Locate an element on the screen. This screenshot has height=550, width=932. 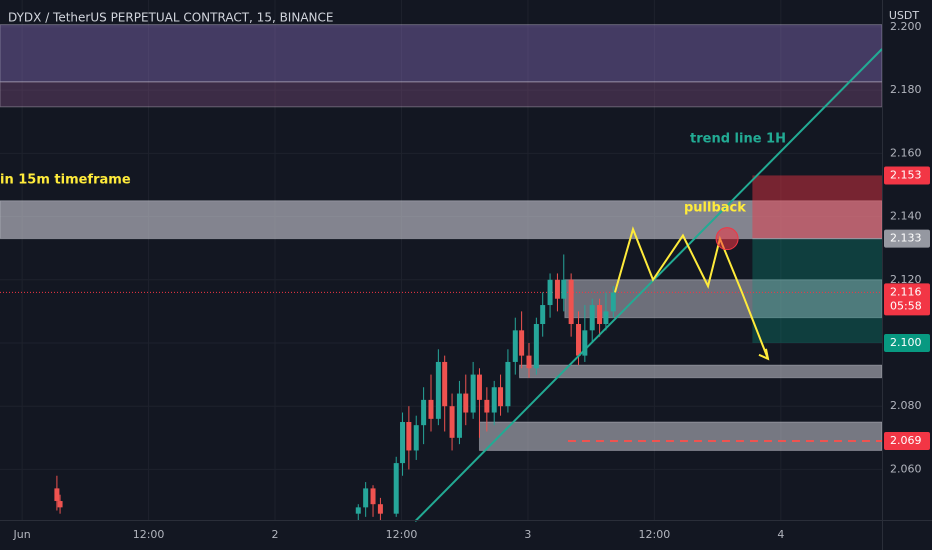
price-tag-label: 2.116 is located at coordinates (906, 291).